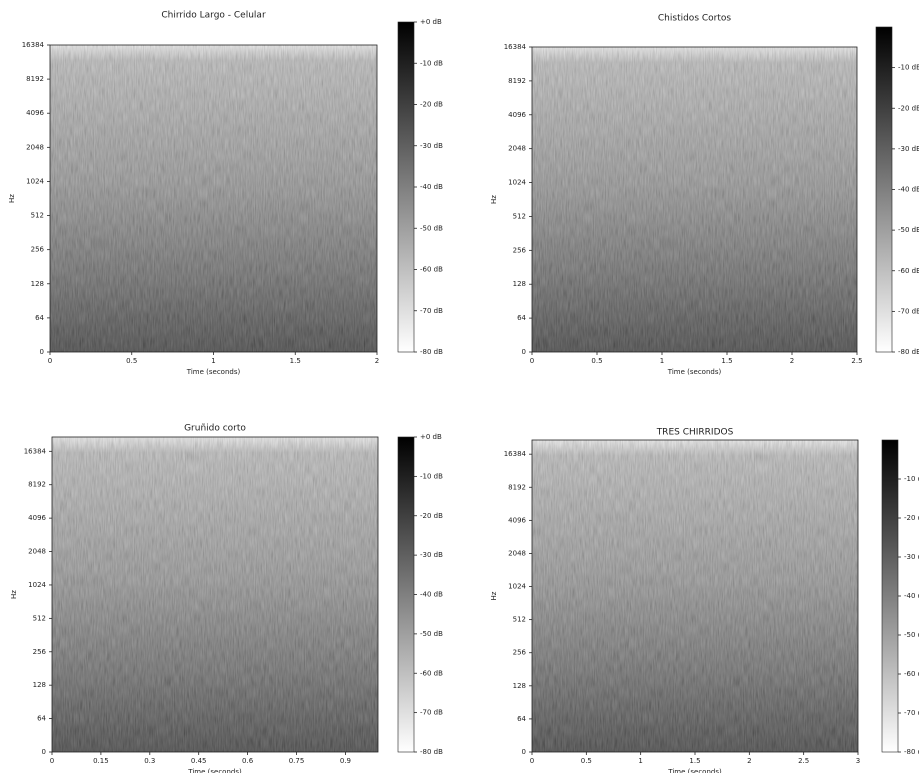  I want to click on chart-title: Gruñido corto, so click(215, 429).